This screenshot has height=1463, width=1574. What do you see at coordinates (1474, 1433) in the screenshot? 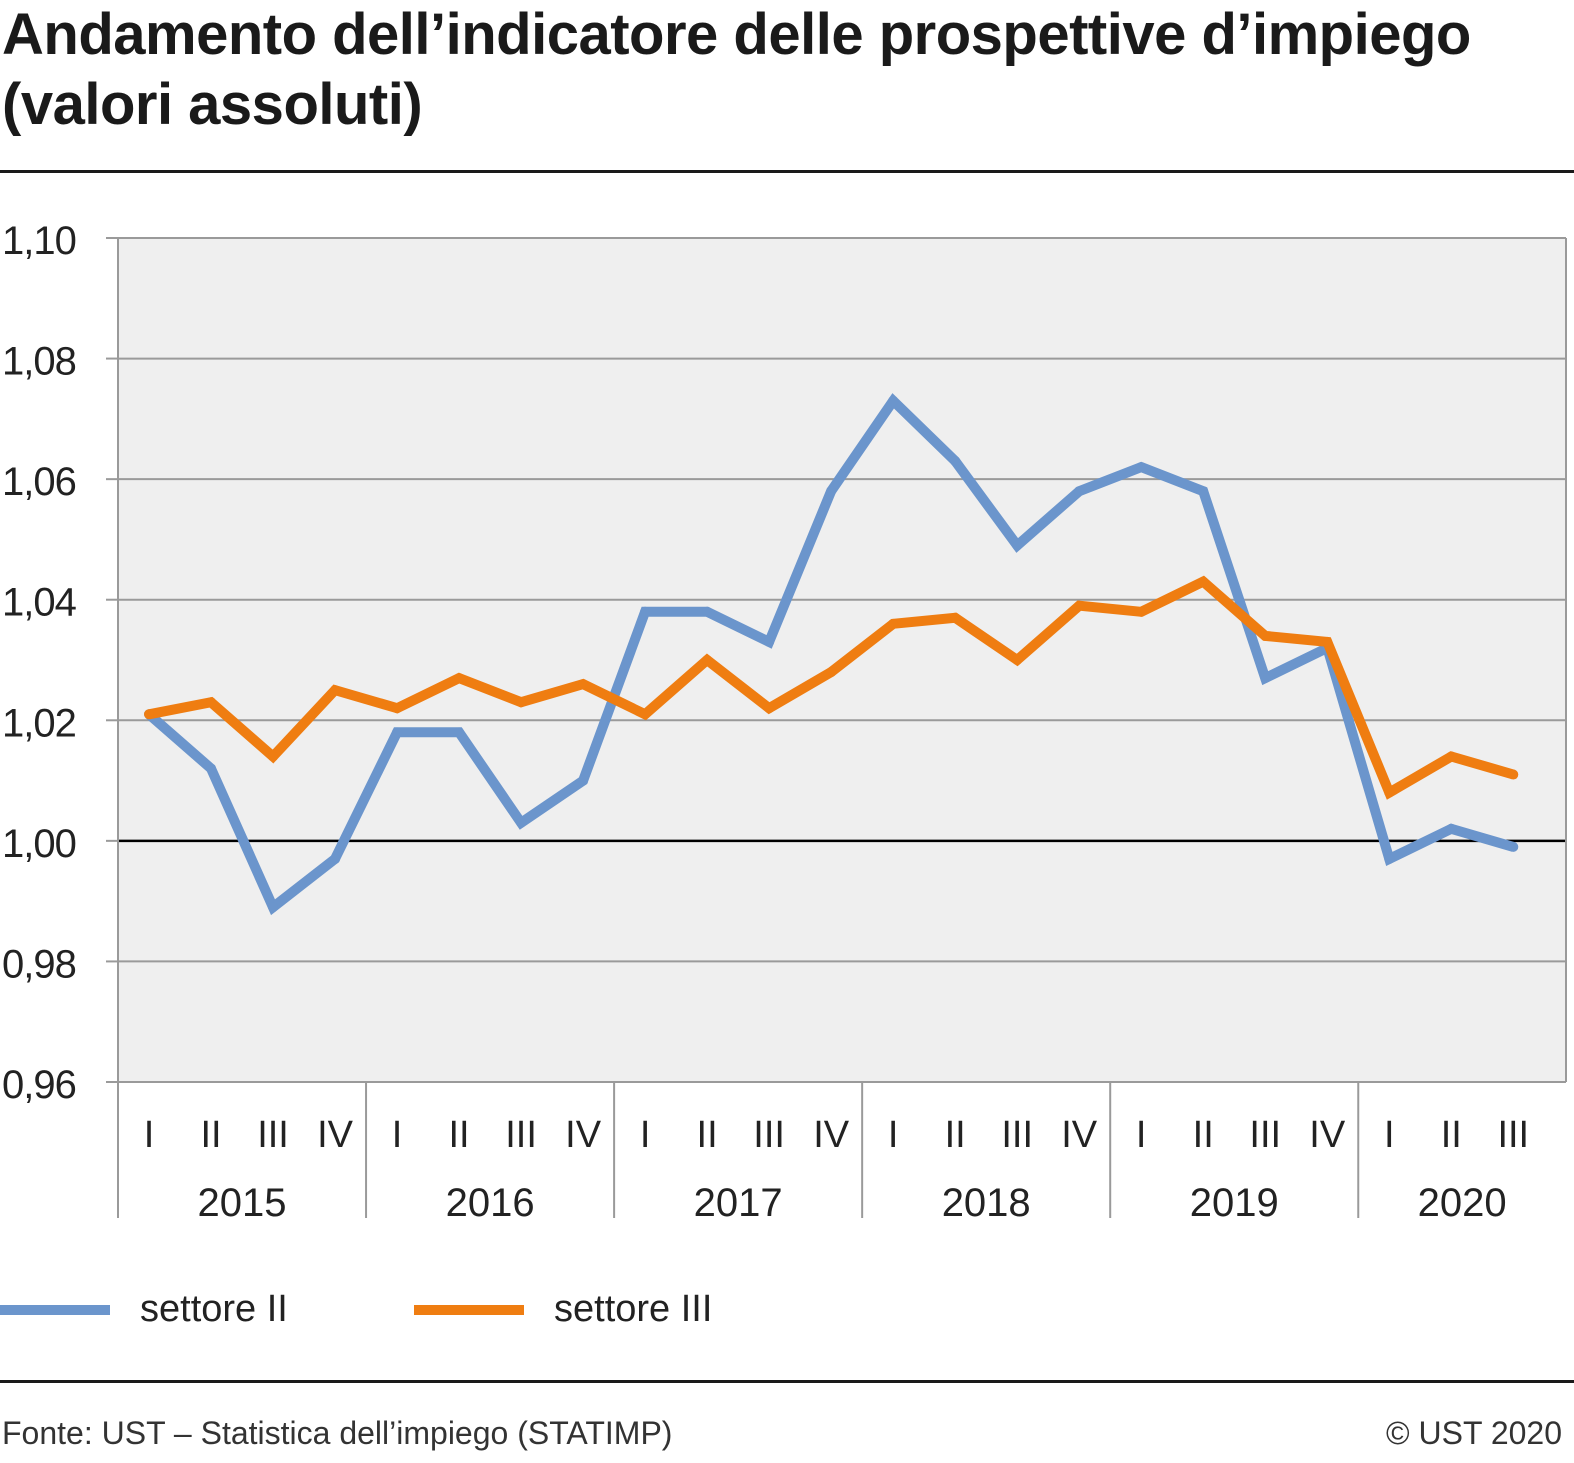
I see `copyright-note: © UST 2020` at bounding box center [1474, 1433].